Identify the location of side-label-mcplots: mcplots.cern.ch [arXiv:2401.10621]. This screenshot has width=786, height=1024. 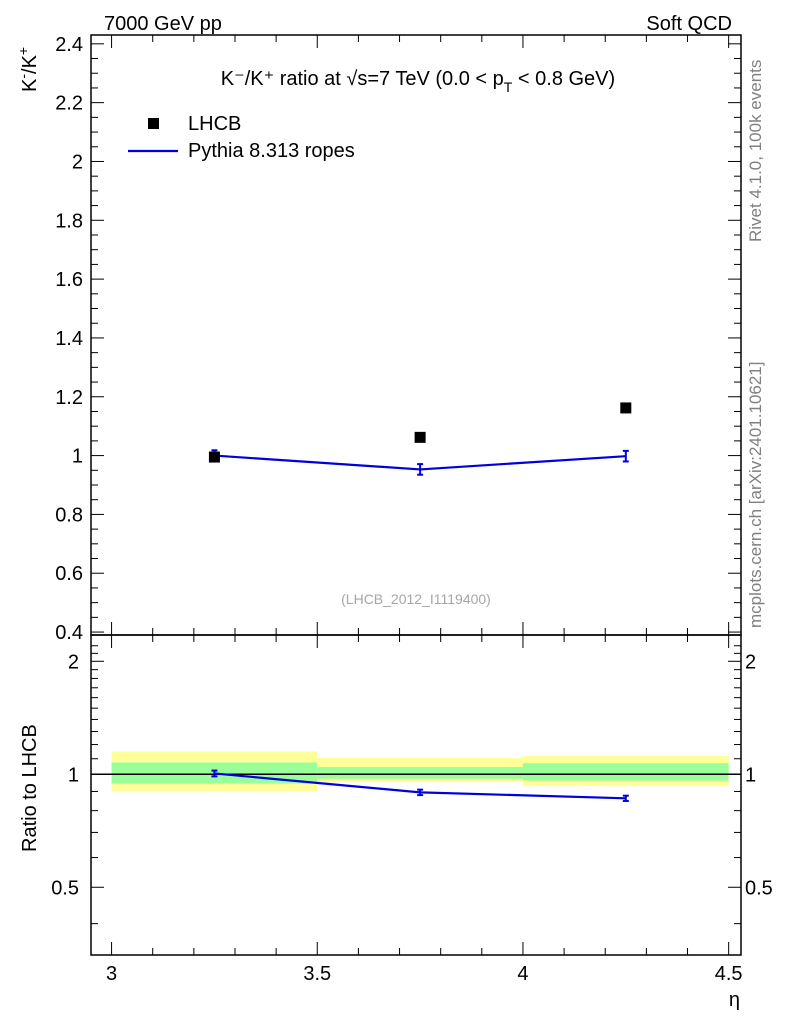
(755, 495).